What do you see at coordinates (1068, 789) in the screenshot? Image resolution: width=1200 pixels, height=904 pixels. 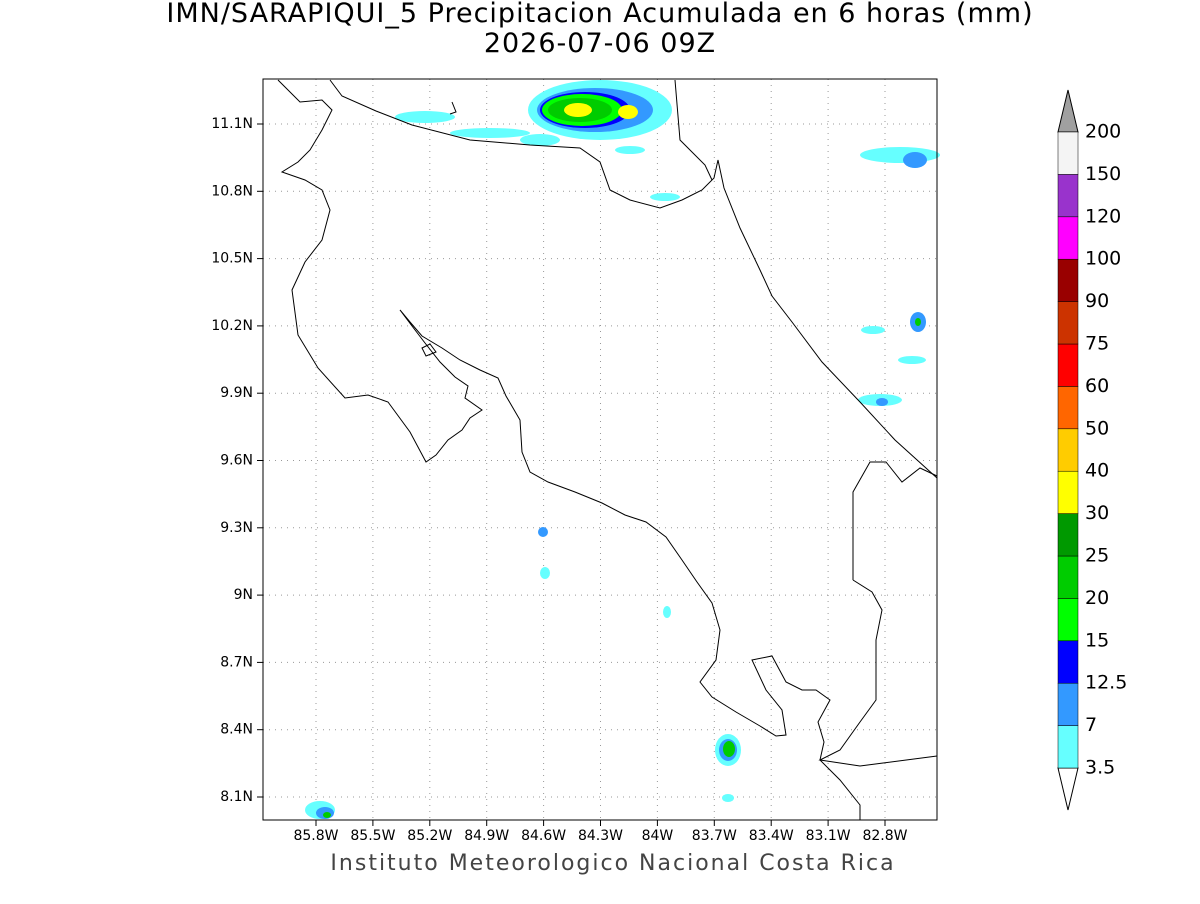 I see `colorbar-under` at bounding box center [1068, 789].